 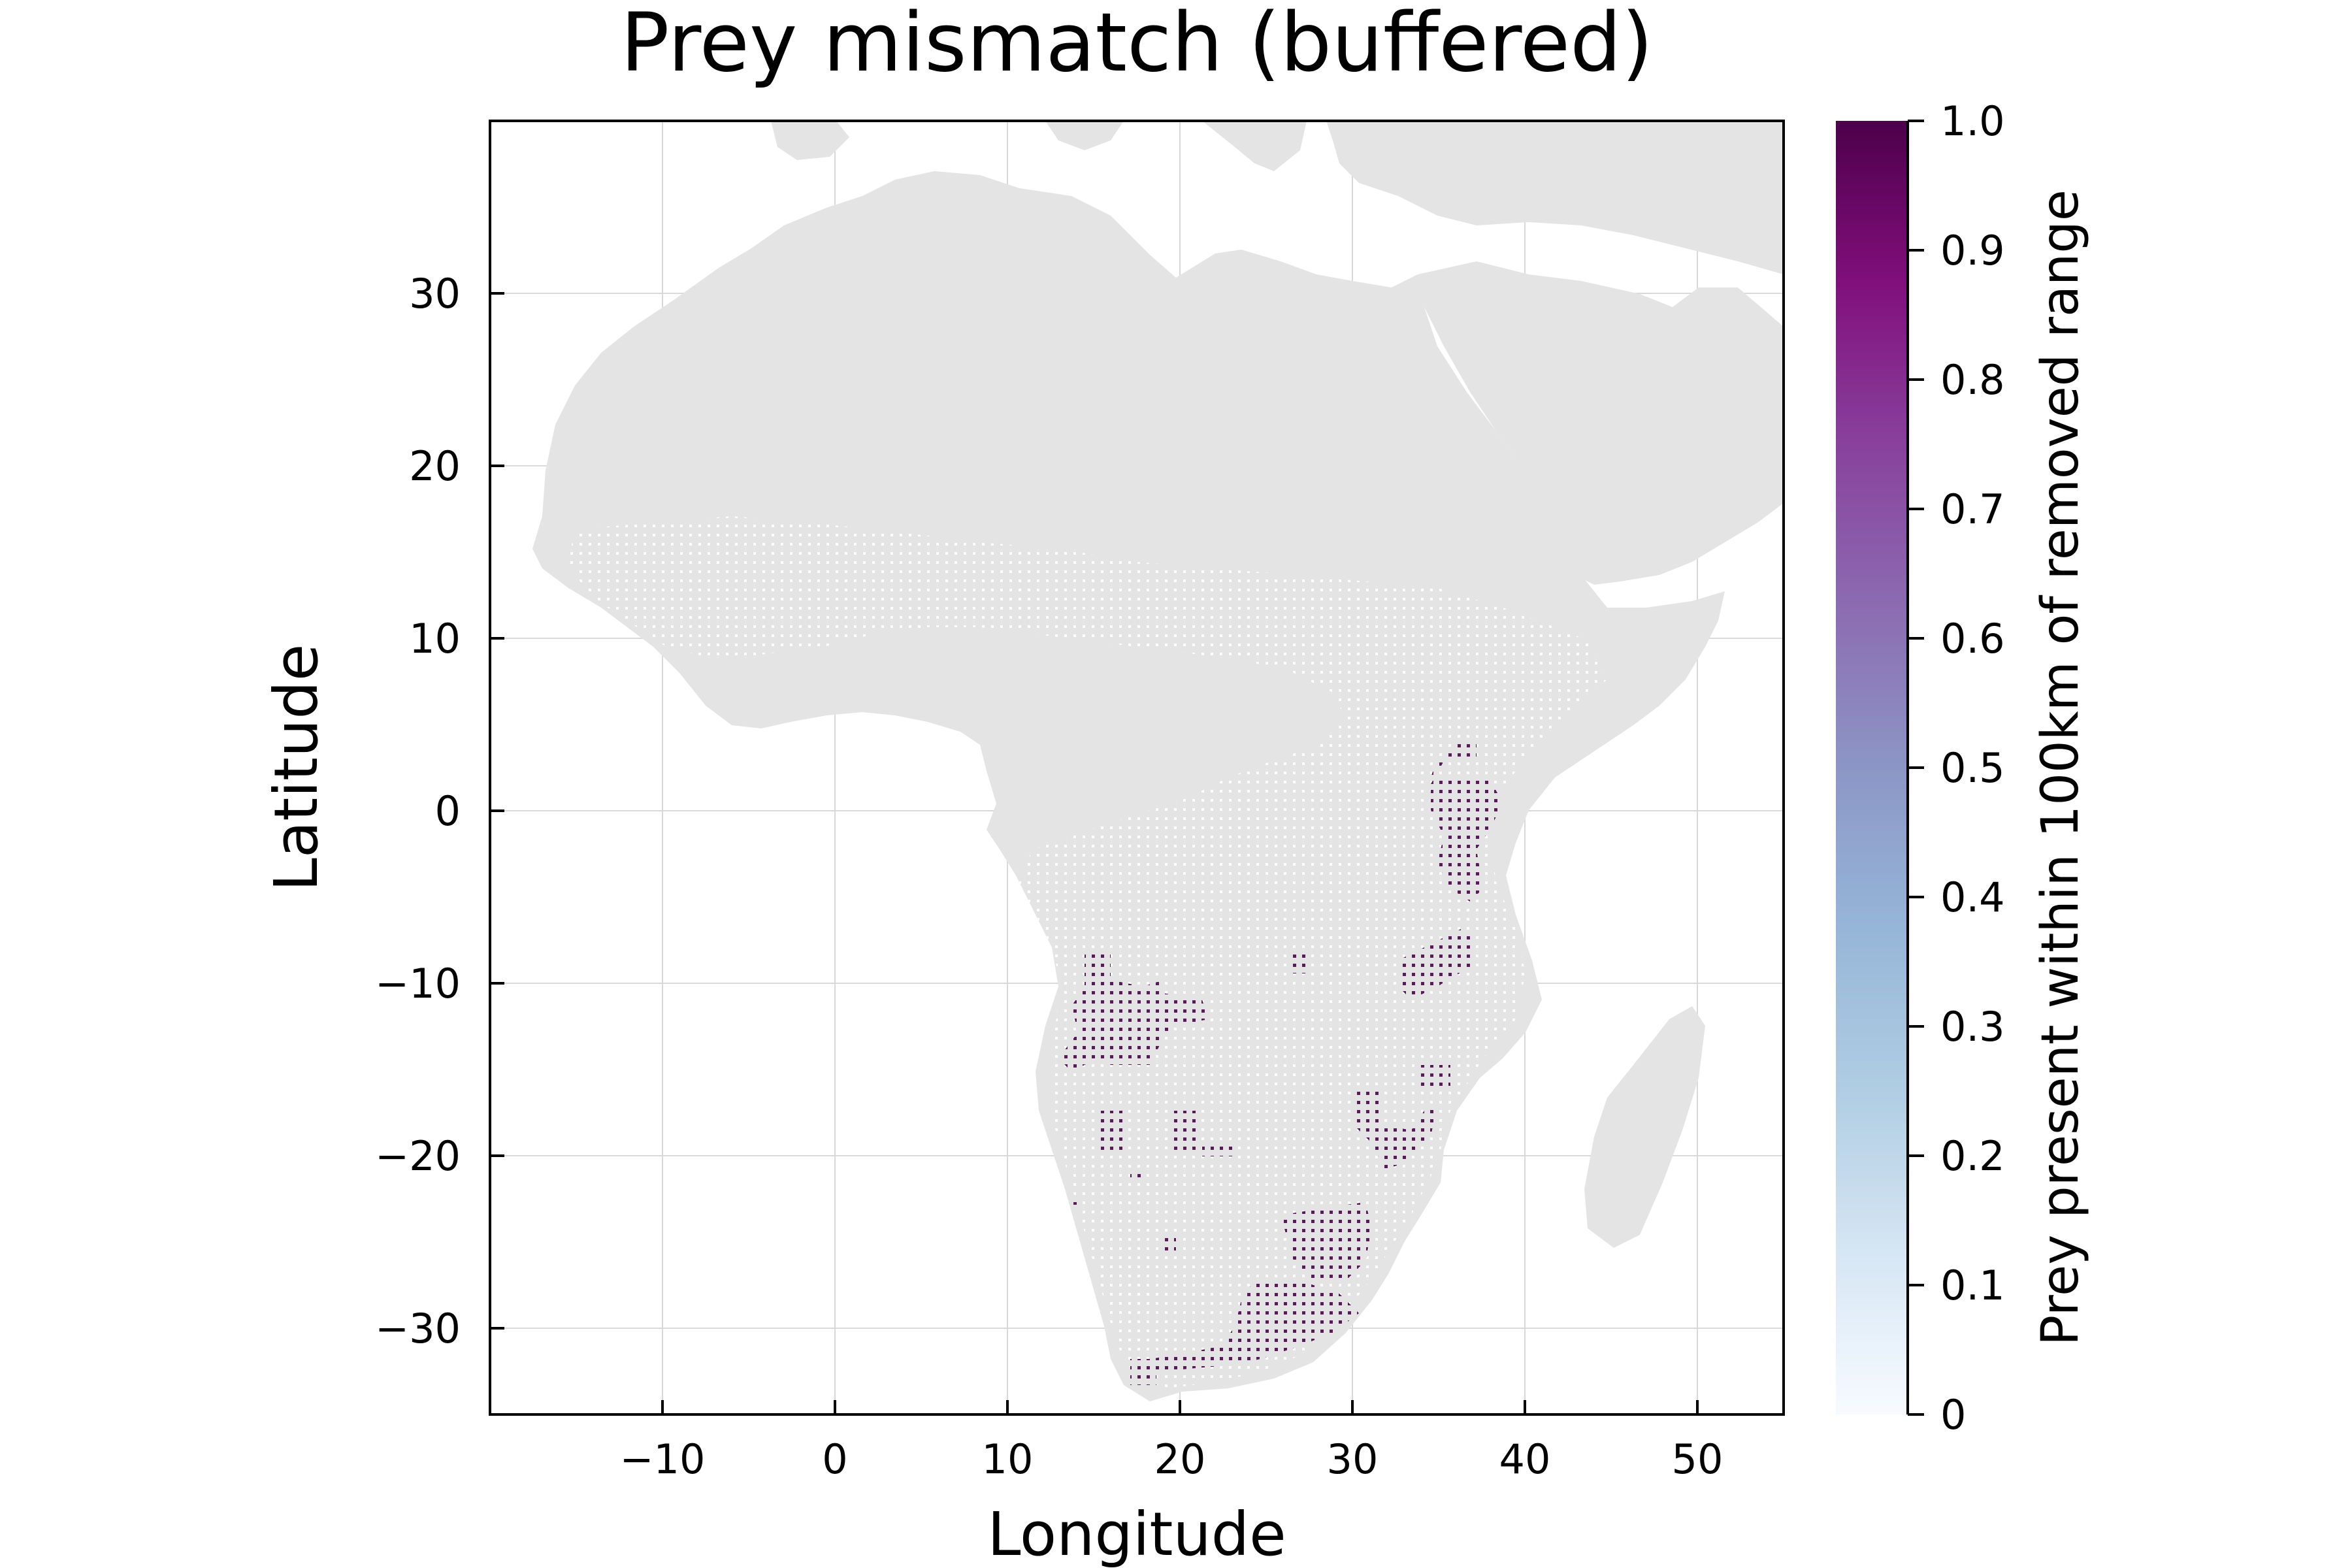 I want to click on colorbar-gradient, so click(x=1872, y=767).